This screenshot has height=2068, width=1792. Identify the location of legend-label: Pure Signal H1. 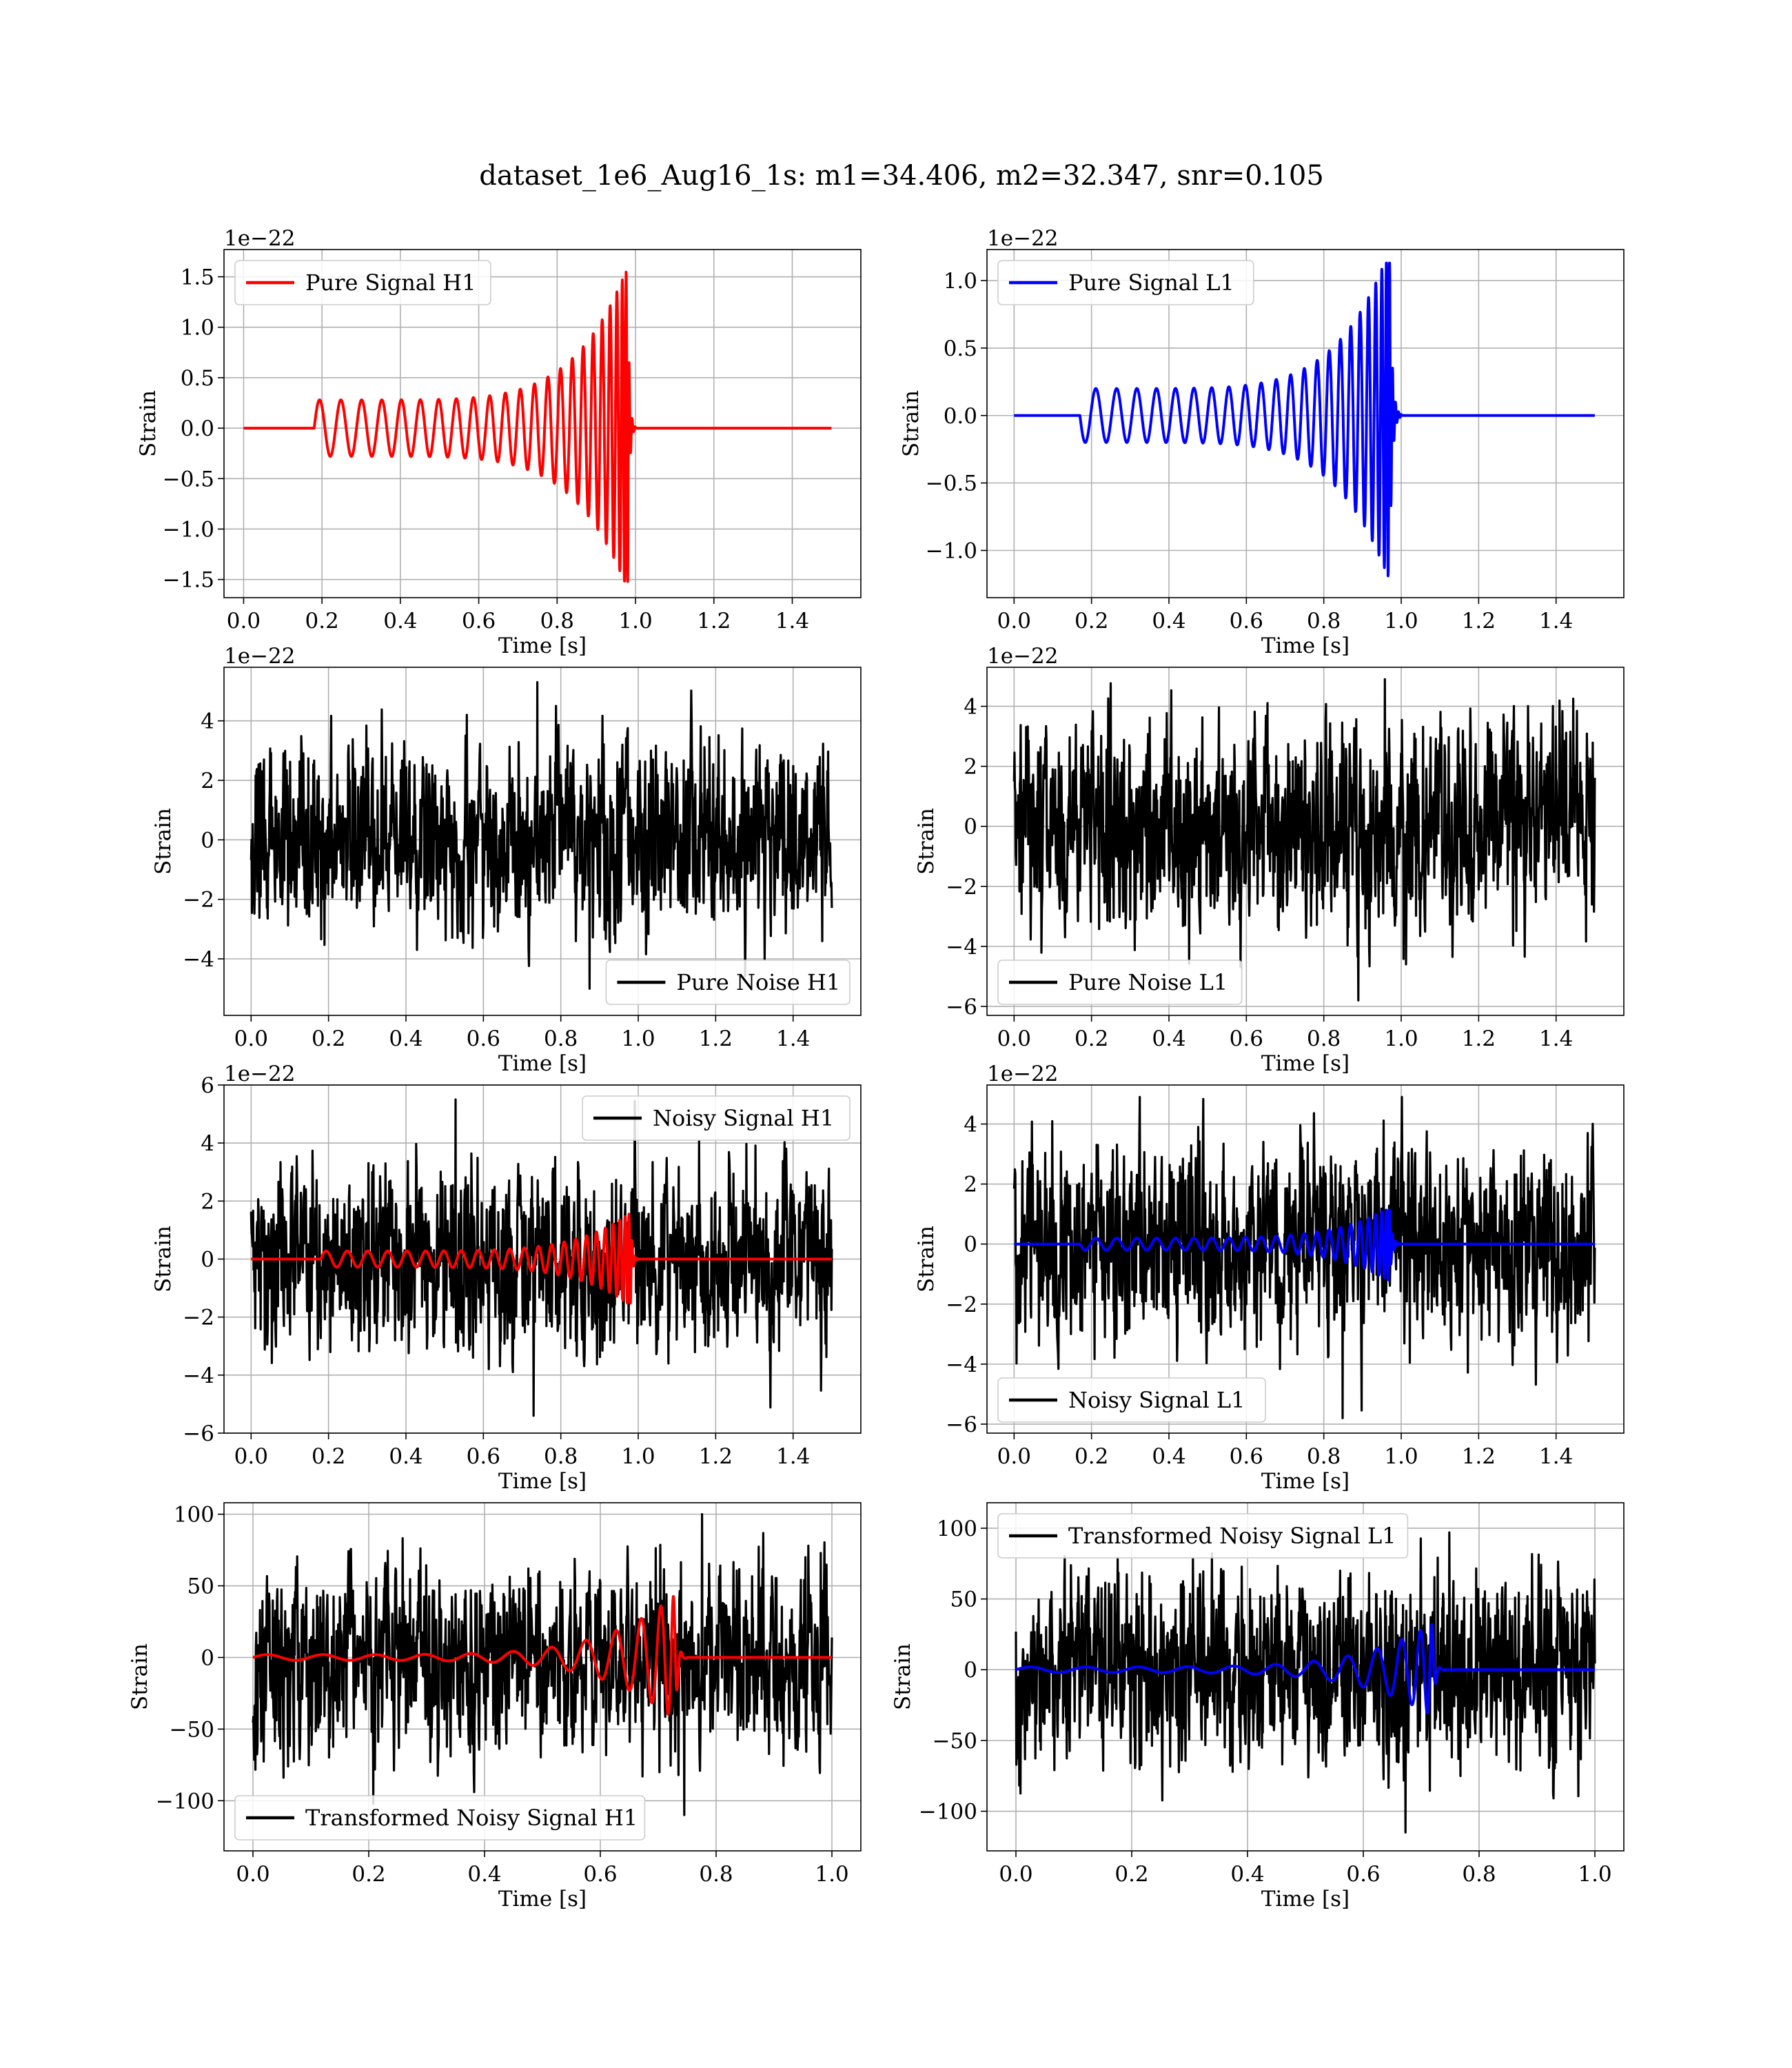
(391, 283).